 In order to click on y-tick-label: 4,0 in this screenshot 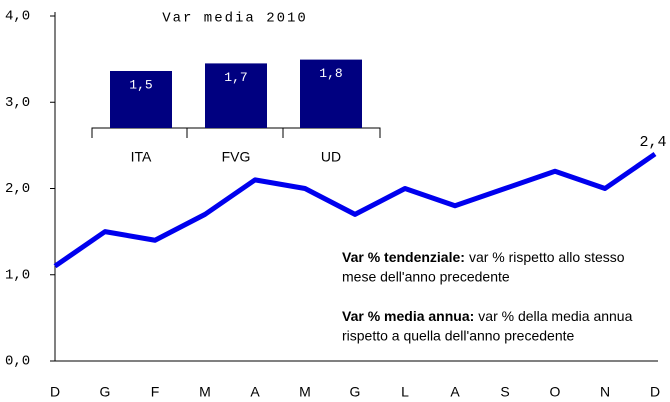, I will do `click(17, 17)`.